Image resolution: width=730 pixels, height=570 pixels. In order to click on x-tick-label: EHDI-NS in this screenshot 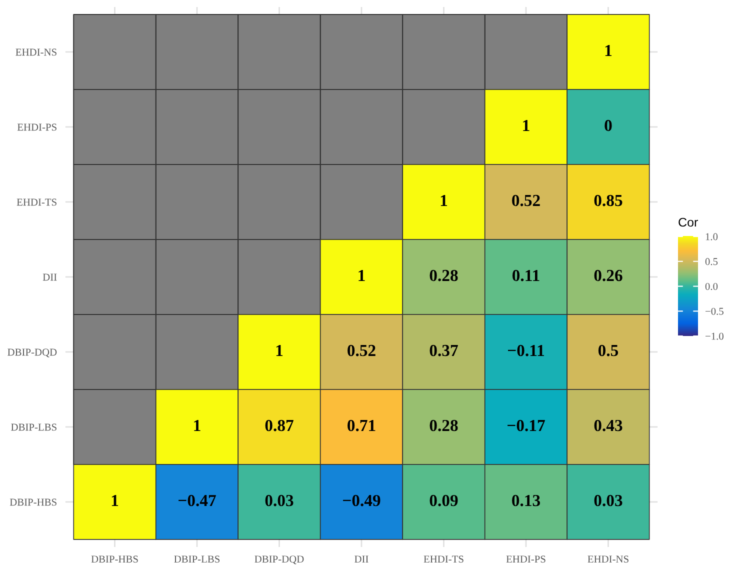, I will do `click(608, 559)`.